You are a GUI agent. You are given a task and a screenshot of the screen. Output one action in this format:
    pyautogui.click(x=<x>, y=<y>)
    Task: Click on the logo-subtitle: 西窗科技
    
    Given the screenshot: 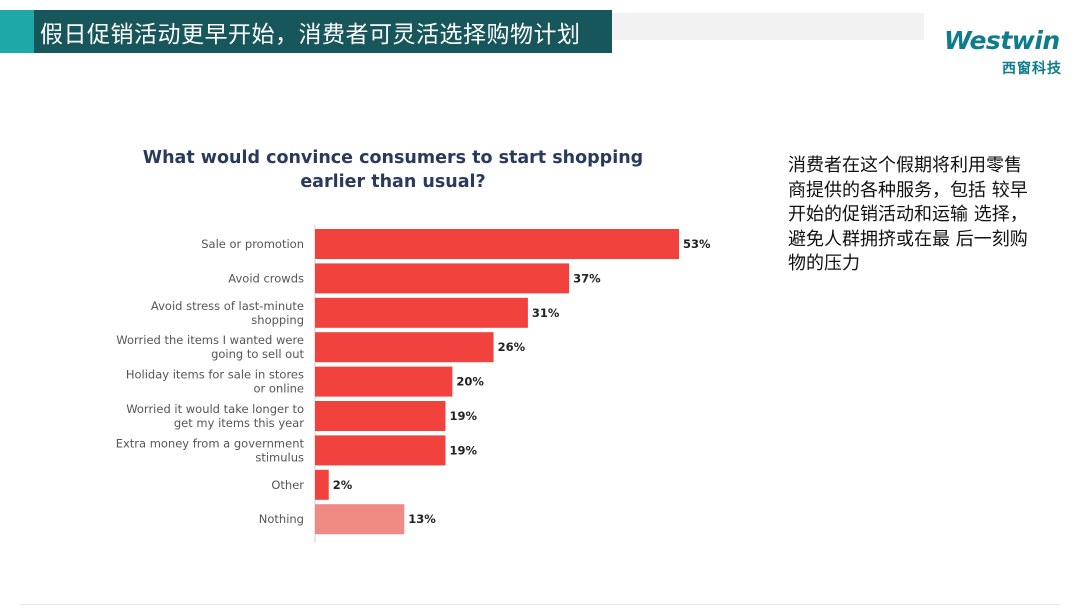 What is the action you would take?
    pyautogui.click(x=1032, y=69)
    